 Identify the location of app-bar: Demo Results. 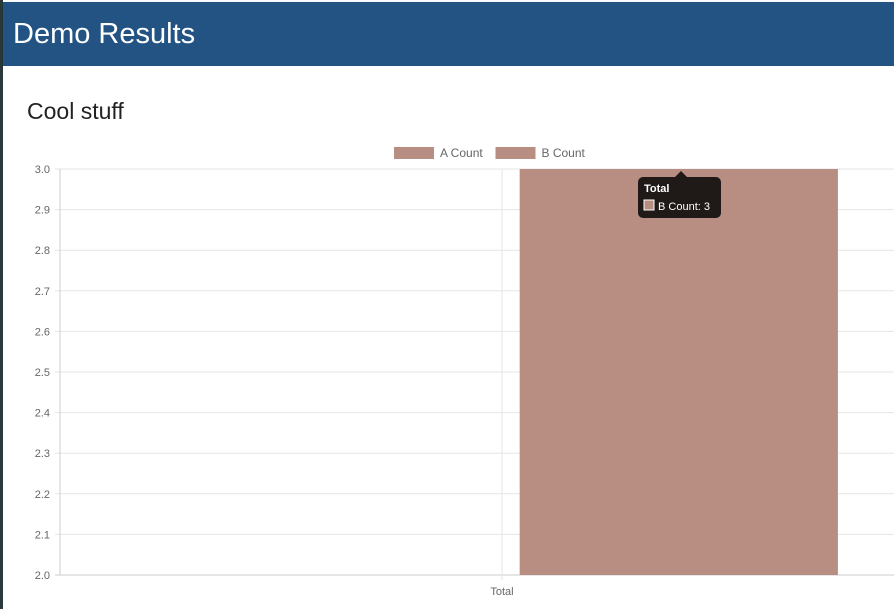
(448, 34).